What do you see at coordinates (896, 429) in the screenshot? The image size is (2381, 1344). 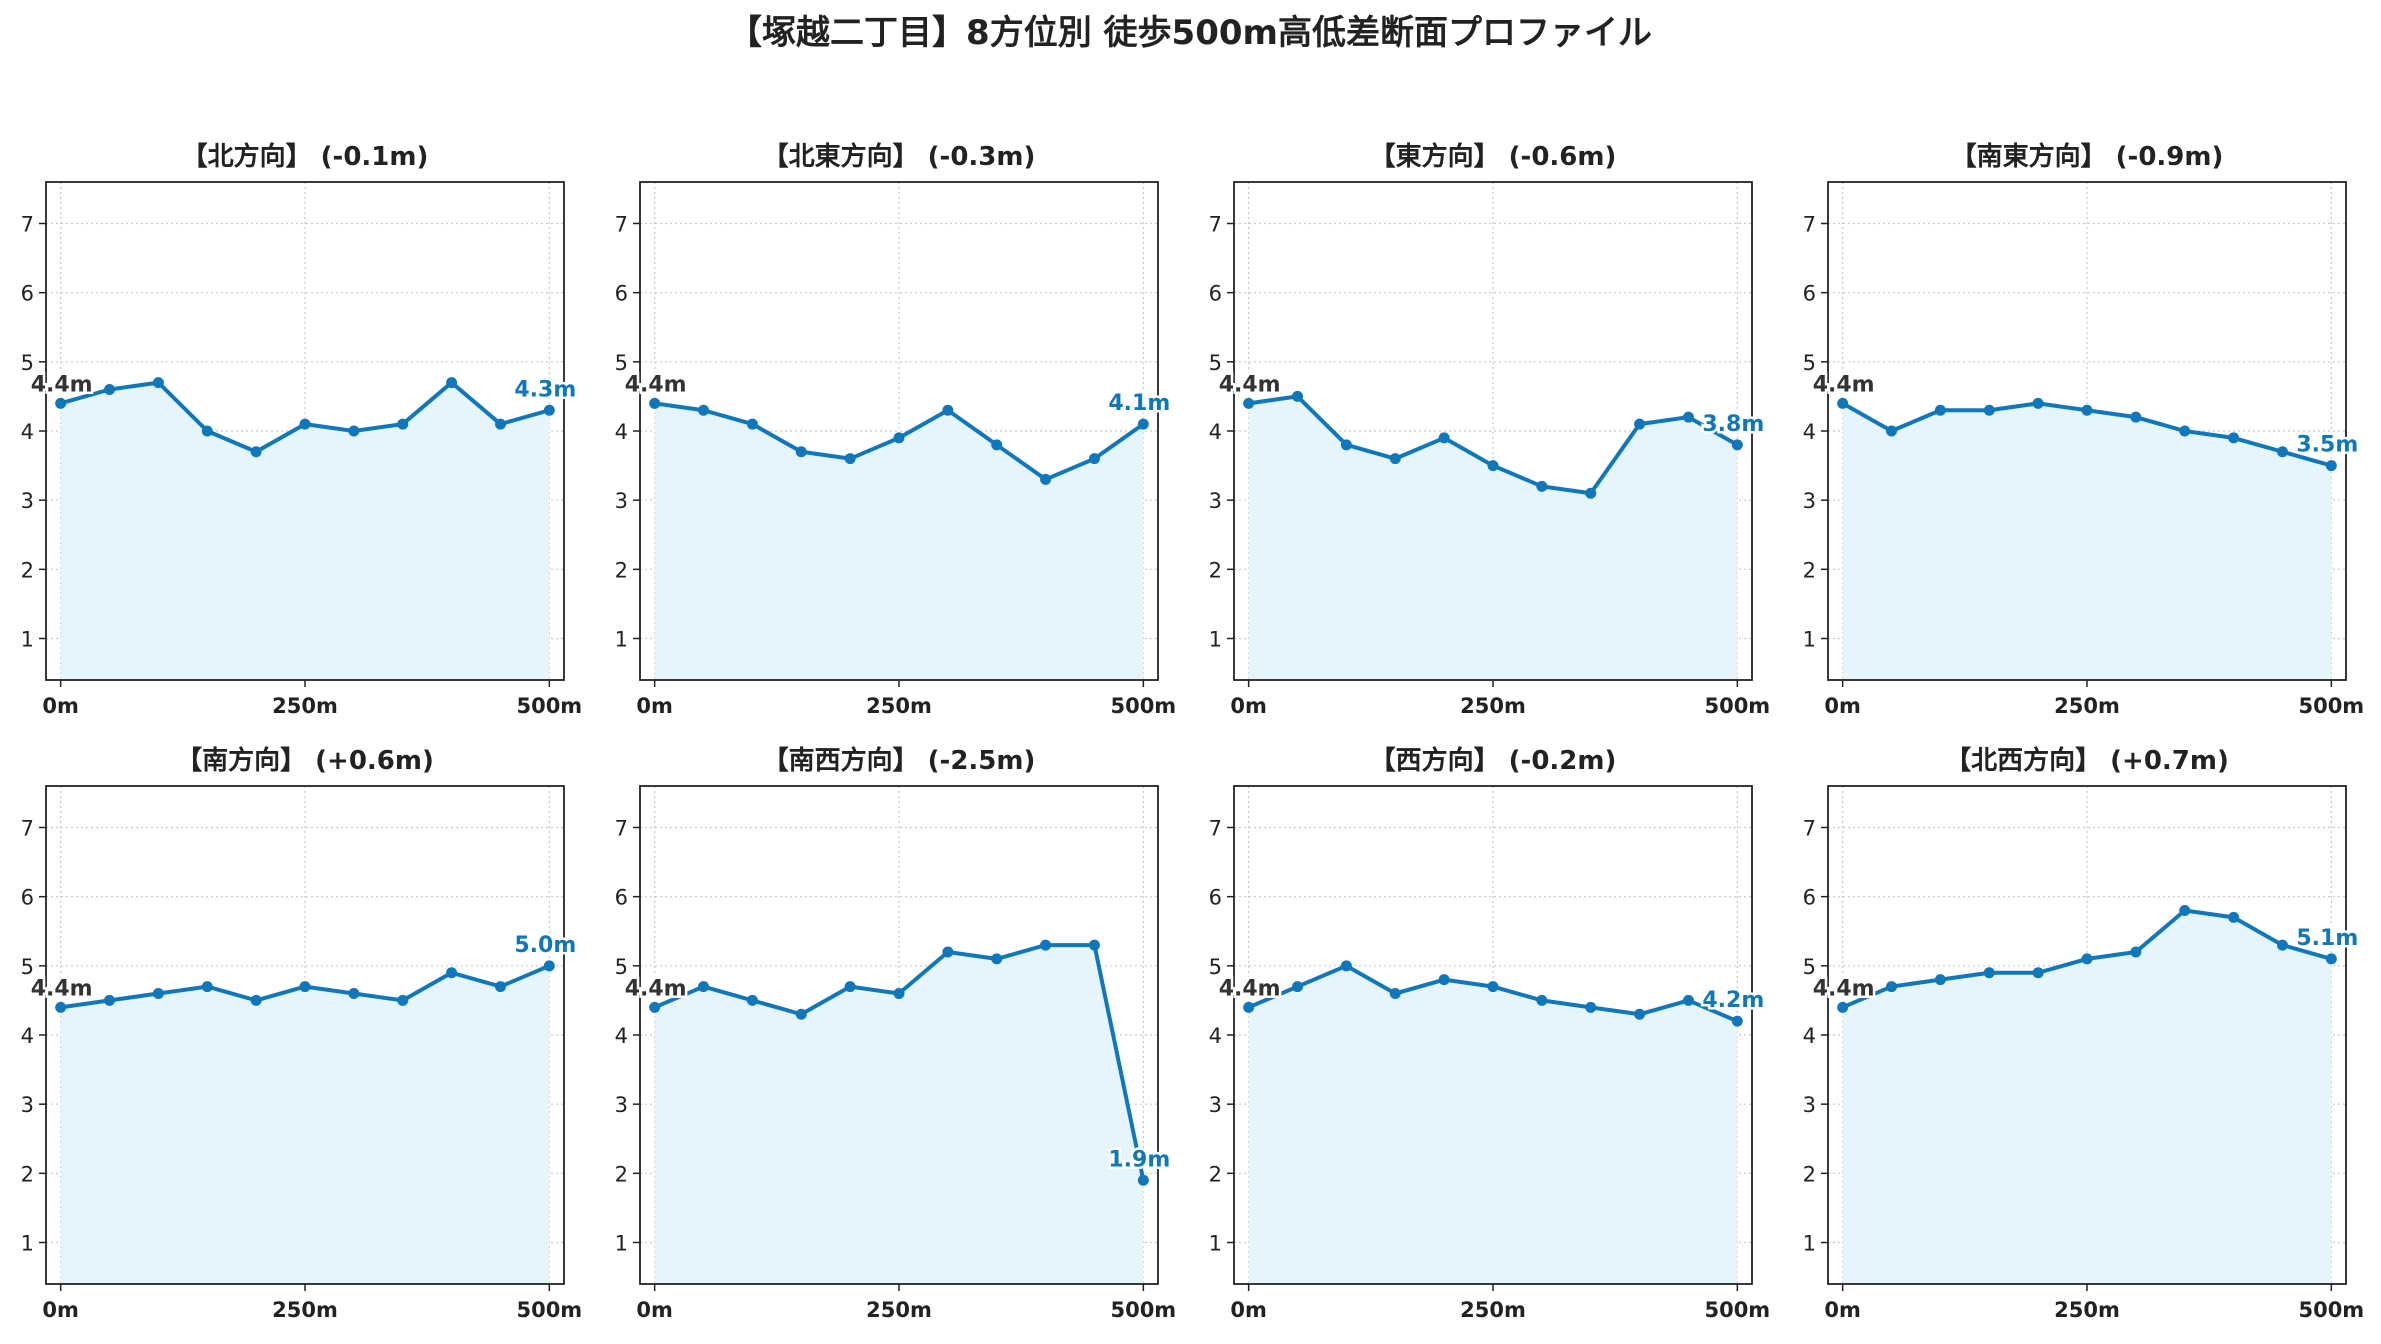 I see `subplot-2: 【北東方向】 (-0.3m) 1 2 3 4 5 6 7 0m 250m 500m 4.4m 4.1m` at bounding box center [896, 429].